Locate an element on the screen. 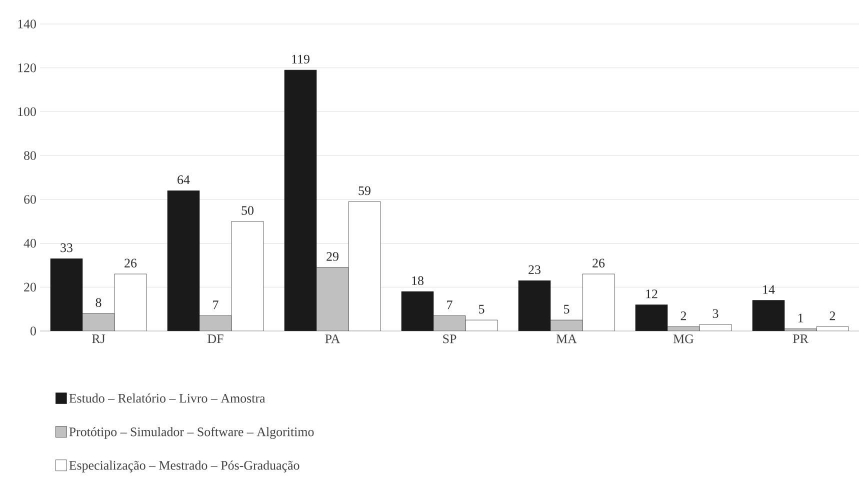 This screenshot has height=481, width=859. data-label: 3 is located at coordinates (715, 313).